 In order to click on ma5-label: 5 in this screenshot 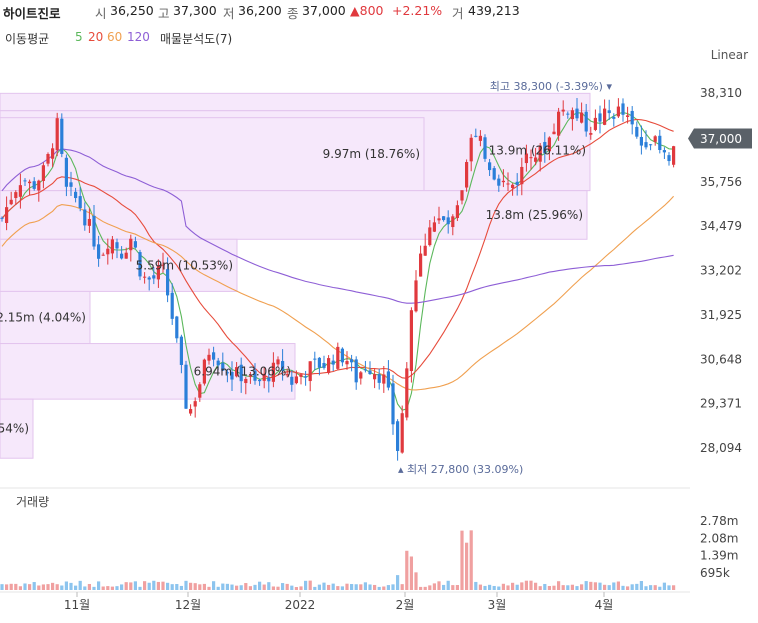, I will do `click(79, 37)`.